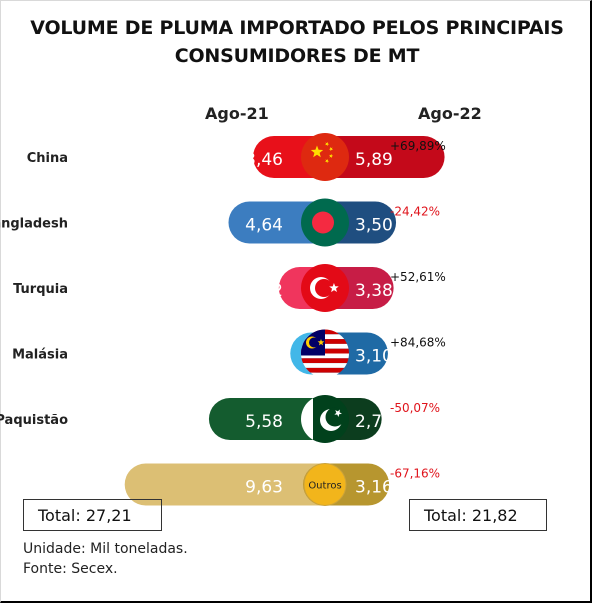 The height and width of the screenshot is (605, 594). Describe the element at coordinates (40, 289) in the screenshot. I see `category-label-2: Turquia` at that location.